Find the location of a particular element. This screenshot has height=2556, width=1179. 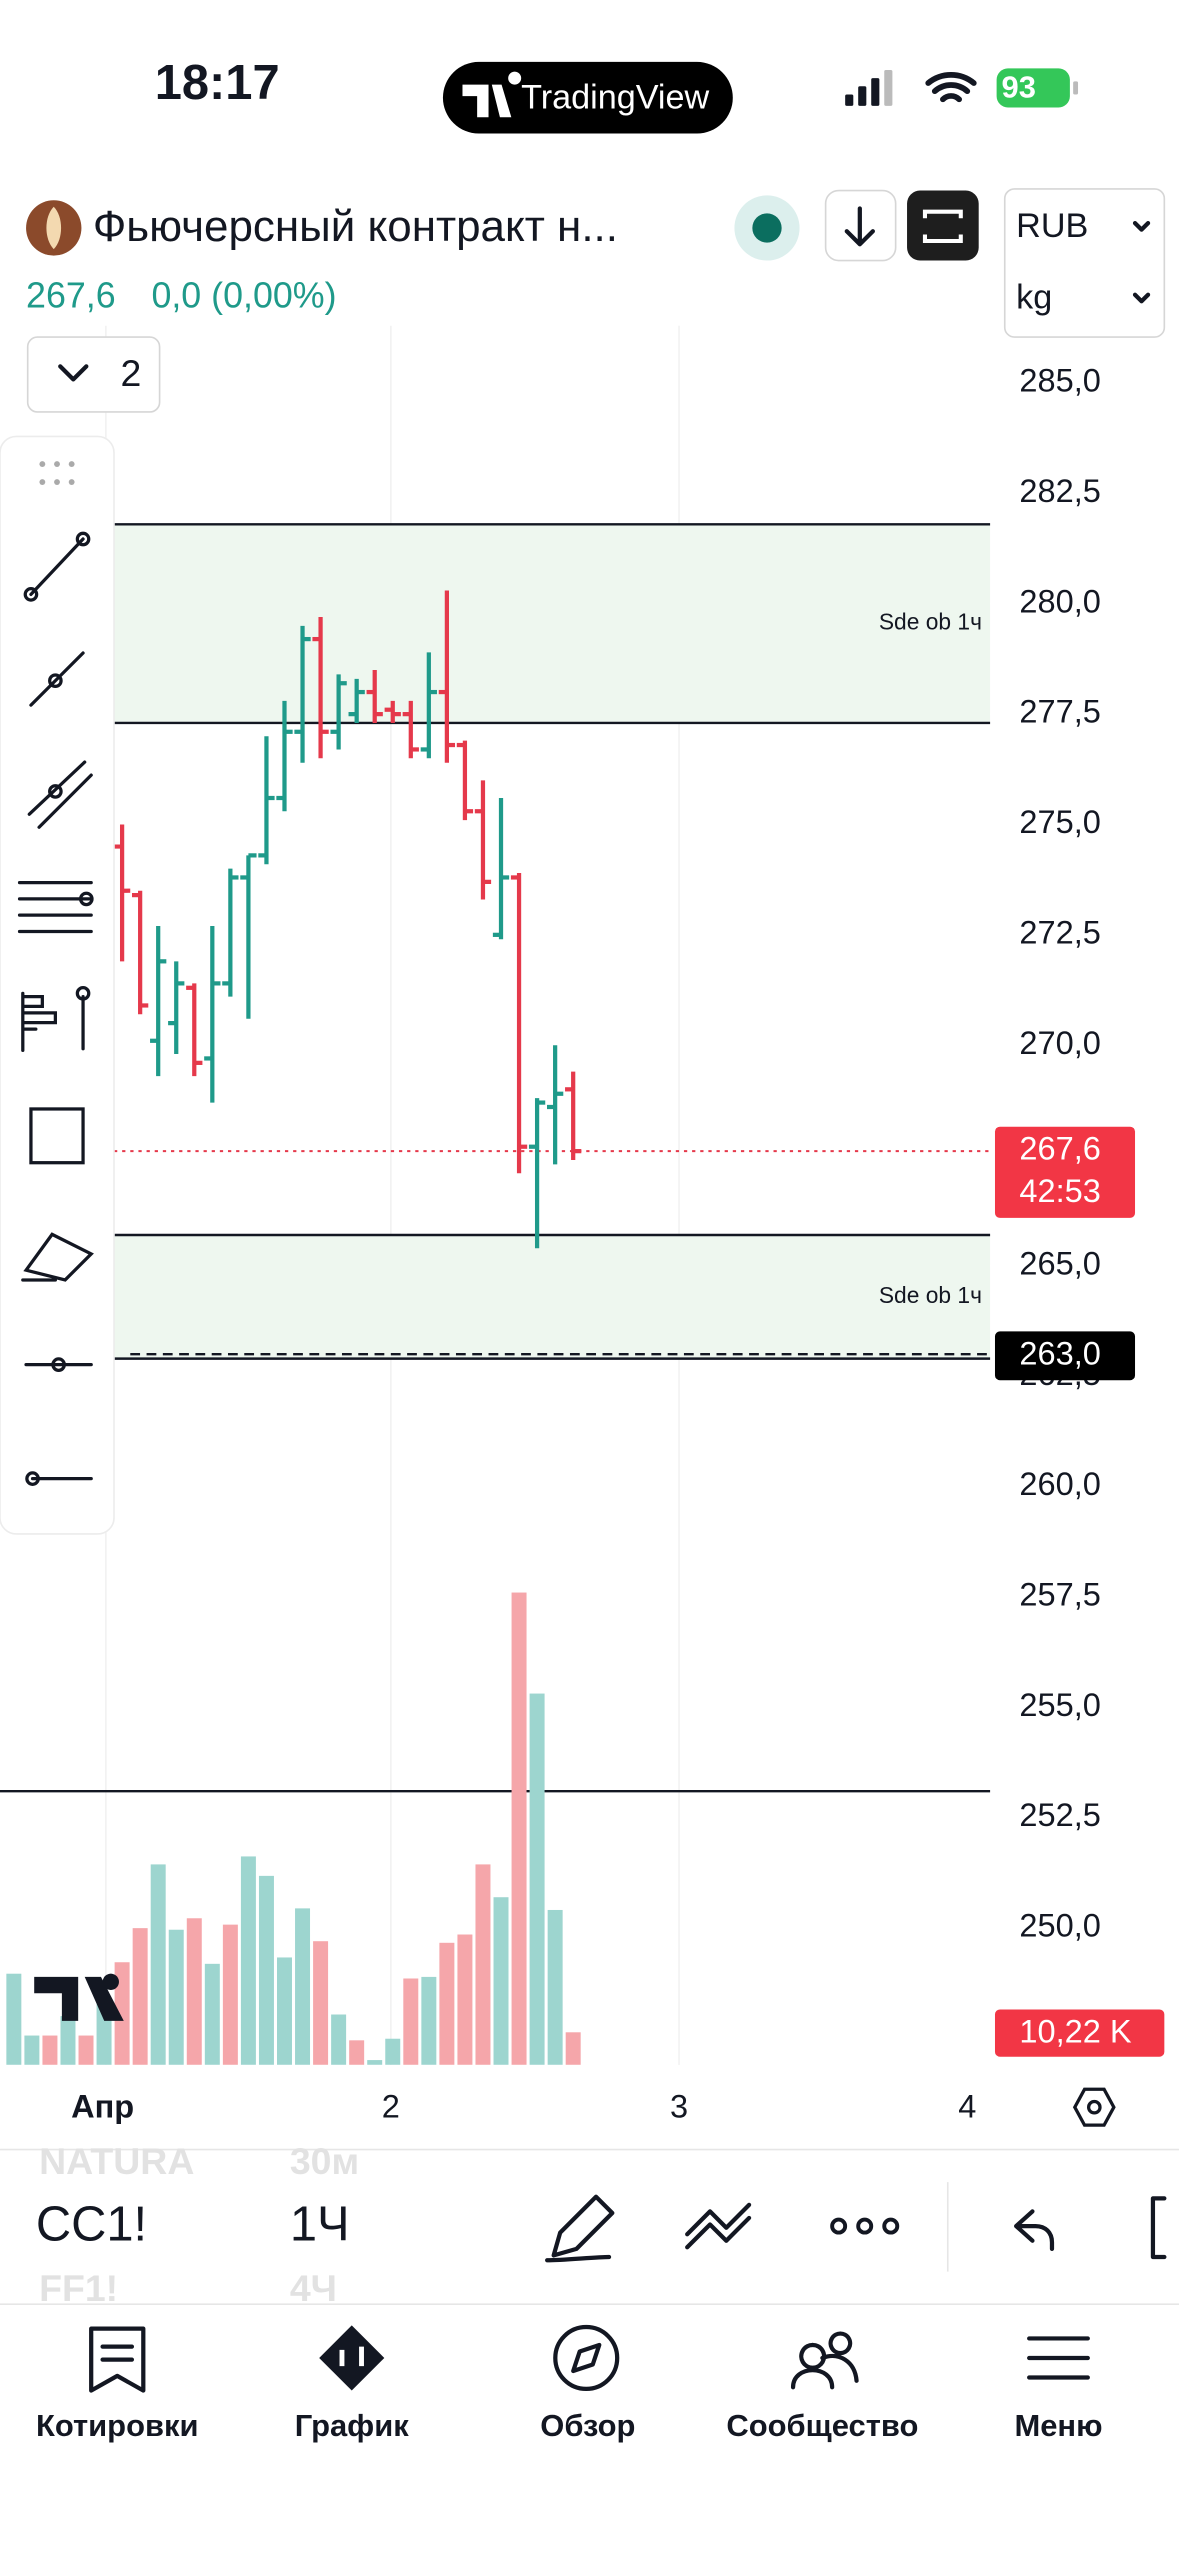

tab-icon-compass is located at coordinates (586, 2358).